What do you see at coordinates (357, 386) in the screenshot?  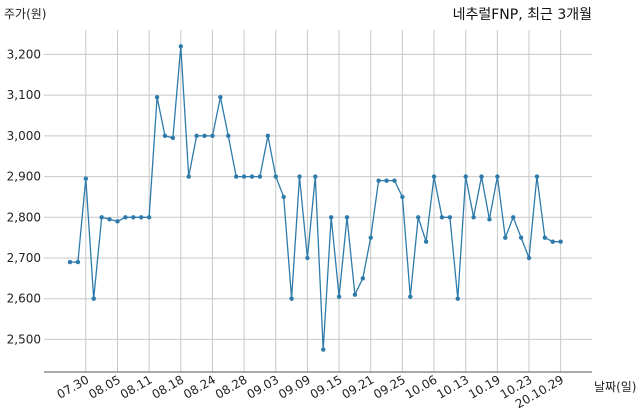 I see `x-tick-label: 09.21` at bounding box center [357, 386].